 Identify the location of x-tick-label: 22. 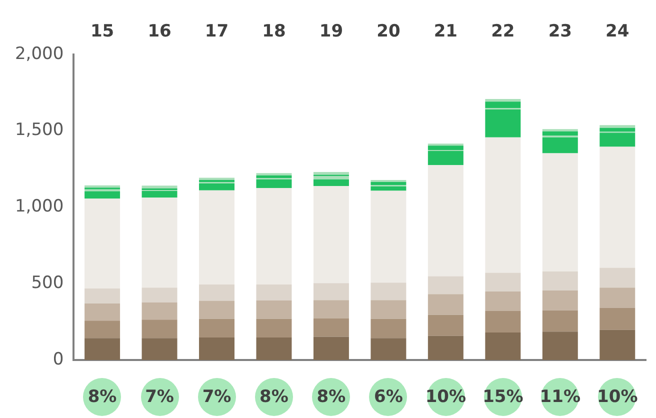
(503, 32).